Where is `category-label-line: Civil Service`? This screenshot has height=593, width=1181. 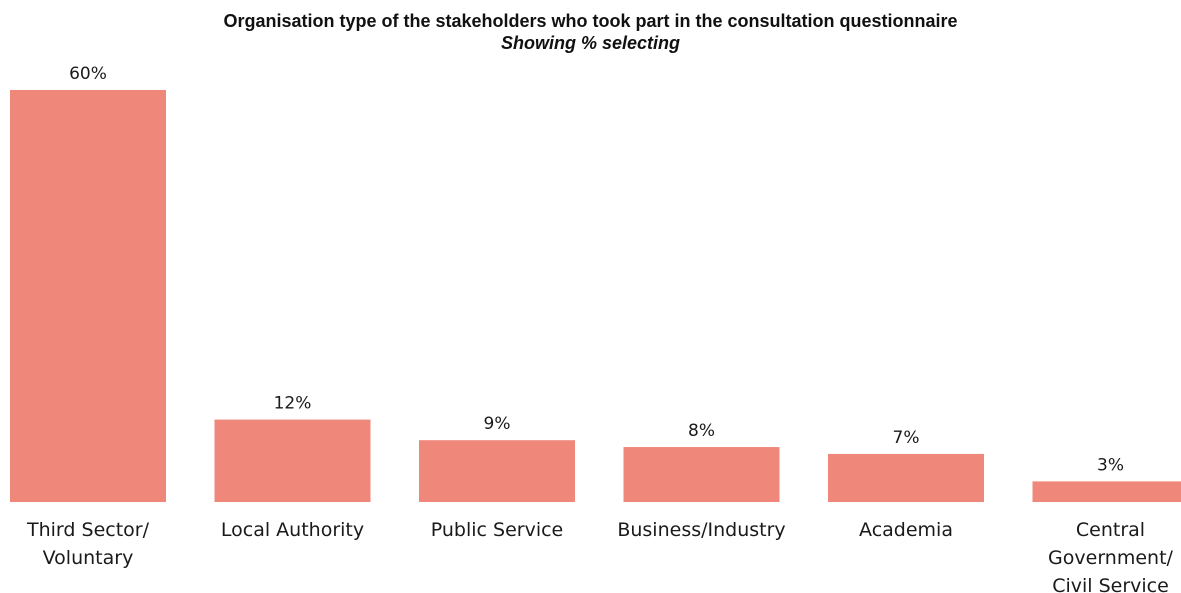 category-label-line: Civil Service is located at coordinates (1110, 584).